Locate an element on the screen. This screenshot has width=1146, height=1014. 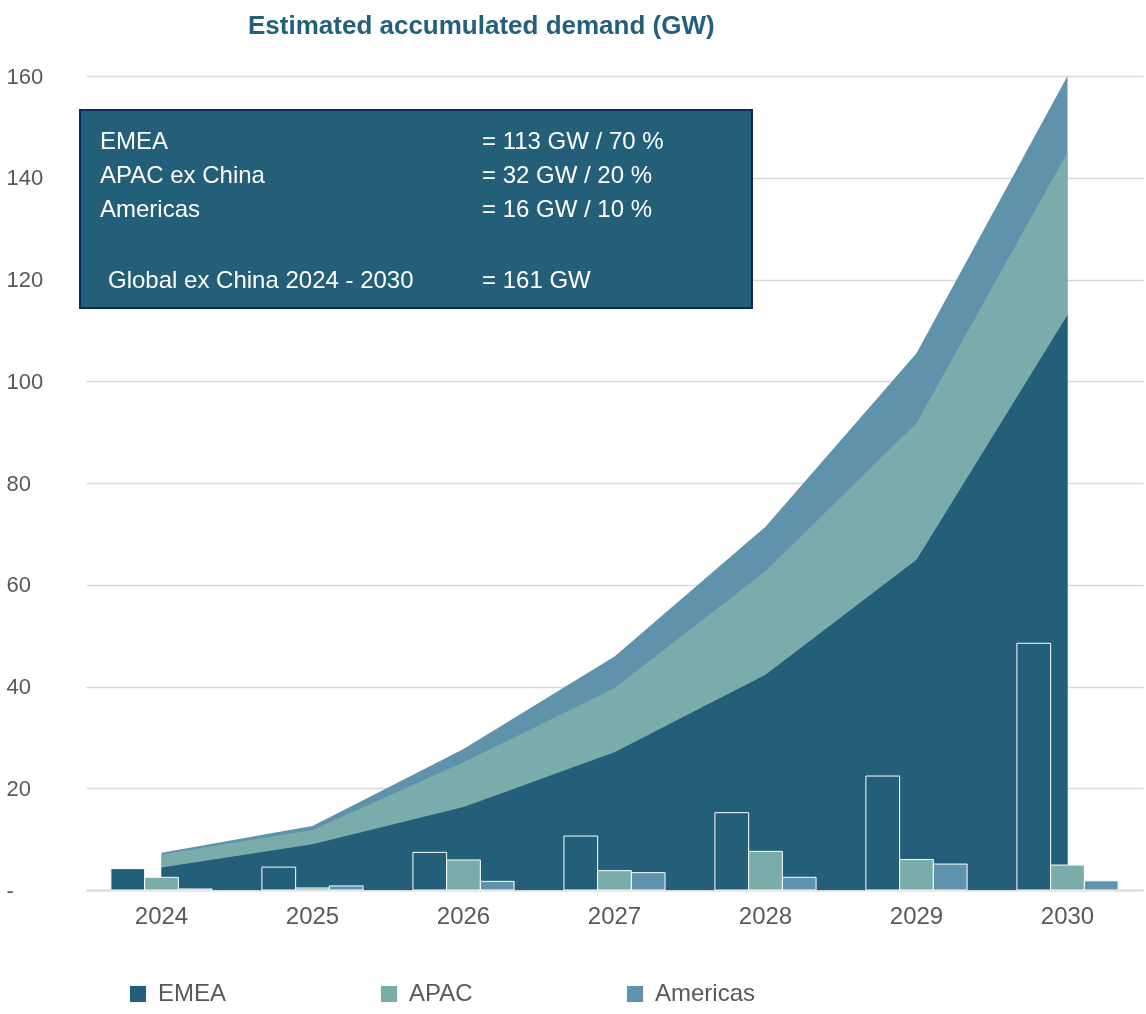
y-tick-label: 100 is located at coordinates (25, 381).